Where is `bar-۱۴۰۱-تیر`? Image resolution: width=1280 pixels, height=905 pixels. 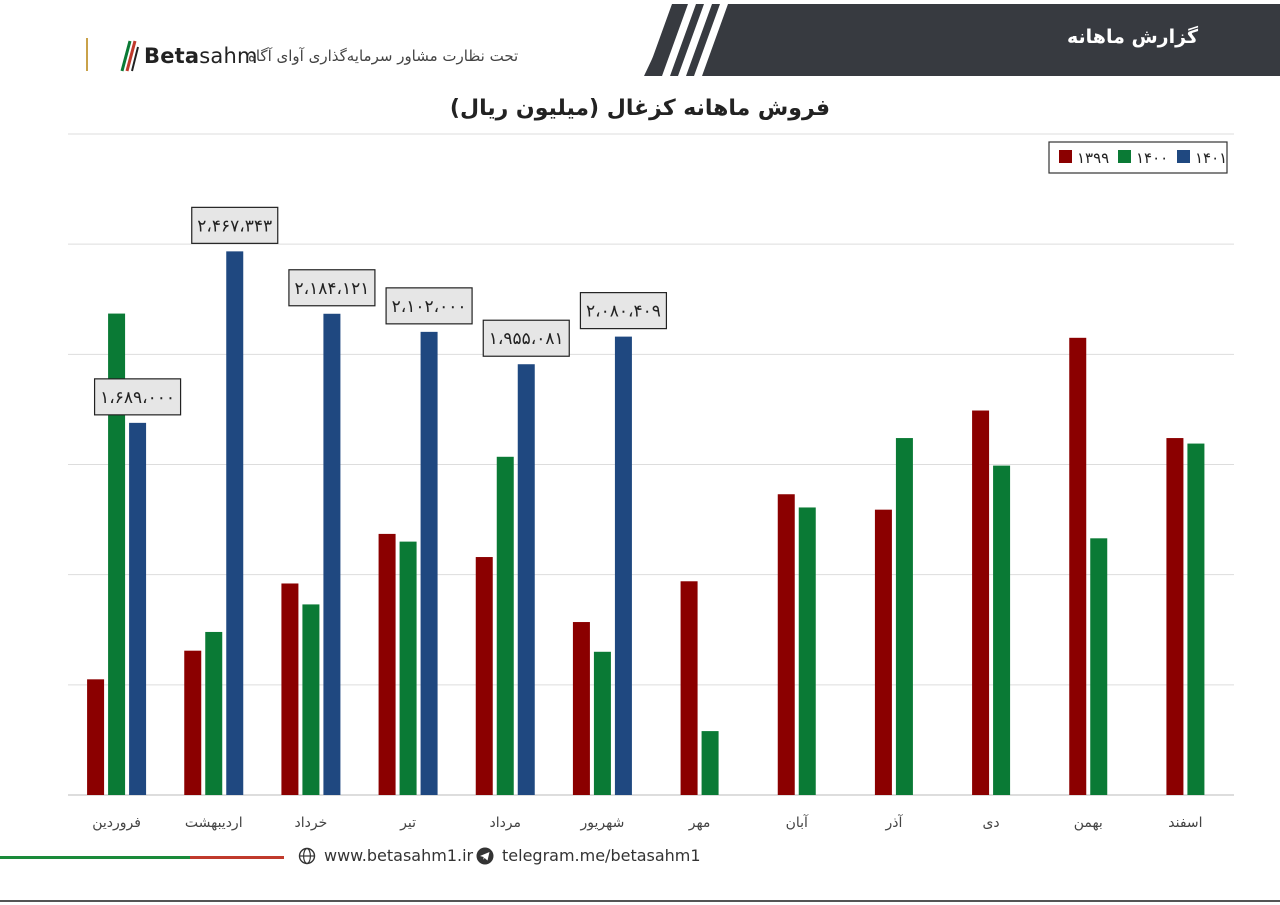 bar-۱۴۰۱-تیر is located at coordinates (429, 563).